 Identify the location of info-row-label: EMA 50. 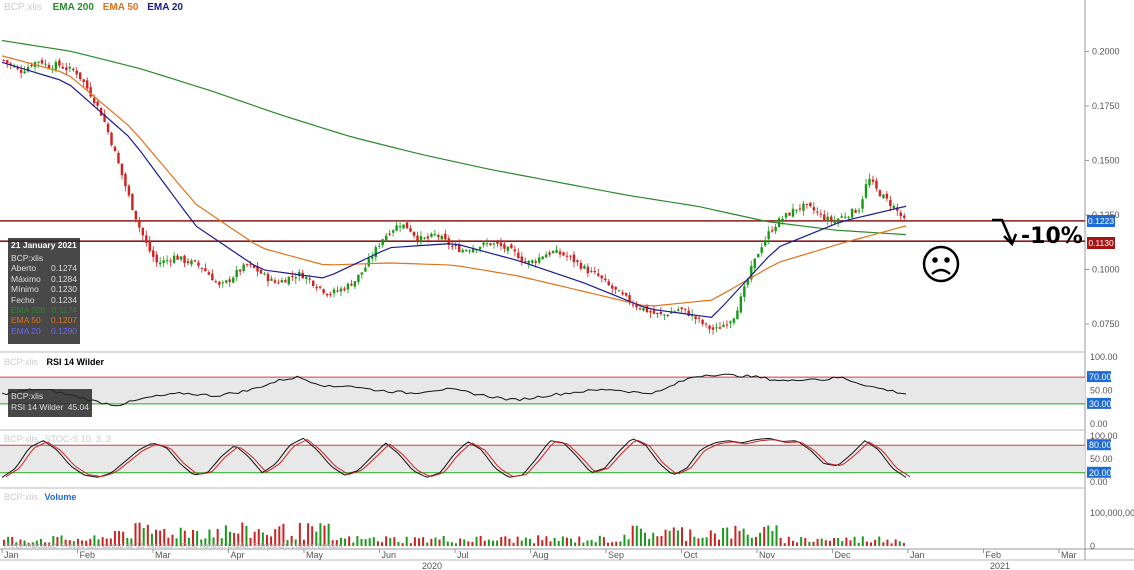
(26, 320).